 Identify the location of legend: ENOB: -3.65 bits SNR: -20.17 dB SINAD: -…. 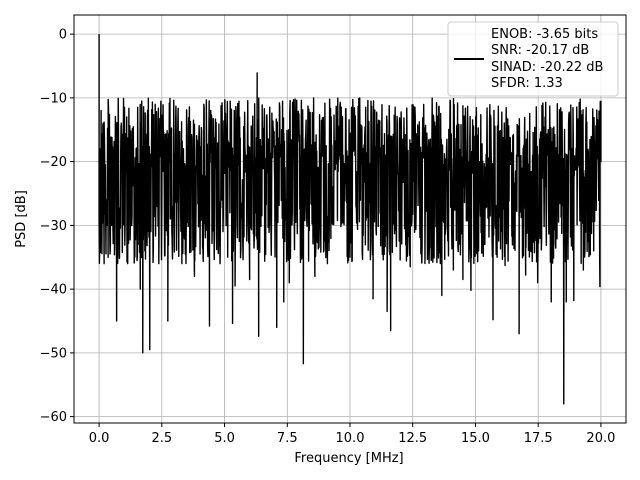
(533, 59).